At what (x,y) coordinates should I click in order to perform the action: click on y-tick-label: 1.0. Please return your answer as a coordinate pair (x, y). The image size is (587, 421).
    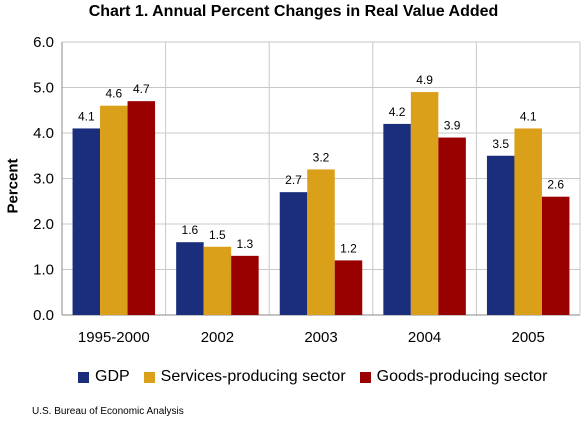
    Looking at the image, I should click on (43, 270).